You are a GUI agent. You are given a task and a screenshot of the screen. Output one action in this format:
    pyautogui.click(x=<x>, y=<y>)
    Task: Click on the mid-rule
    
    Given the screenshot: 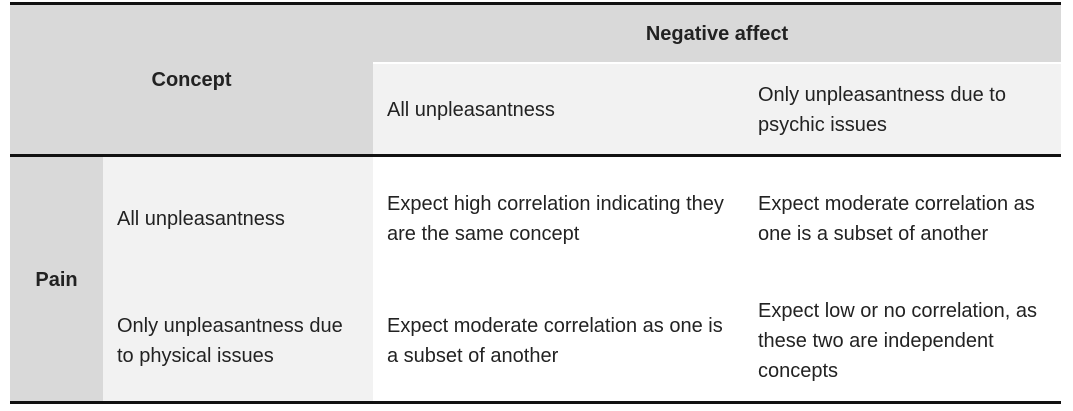 What is the action you would take?
    pyautogui.click(x=535, y=155)
    